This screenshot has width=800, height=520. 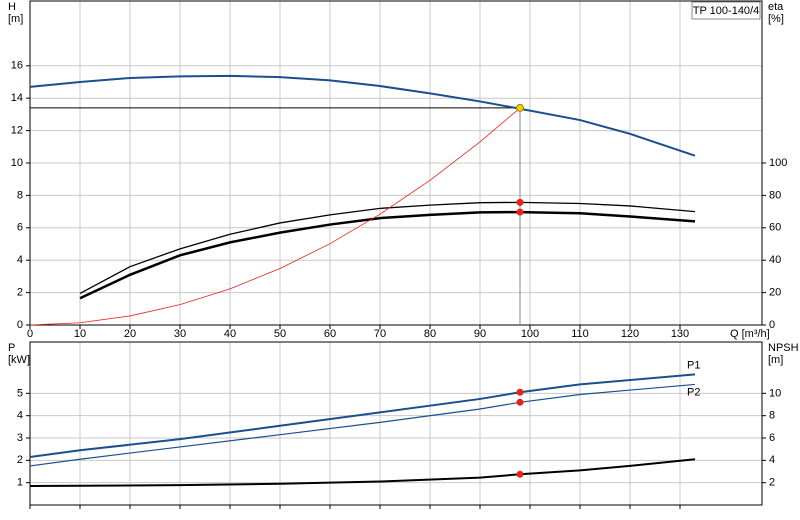 What do you see at coordinates (772, 325) in the screenshot?
I see `y2-tick-label: 0` at bounding box center [772, 325].